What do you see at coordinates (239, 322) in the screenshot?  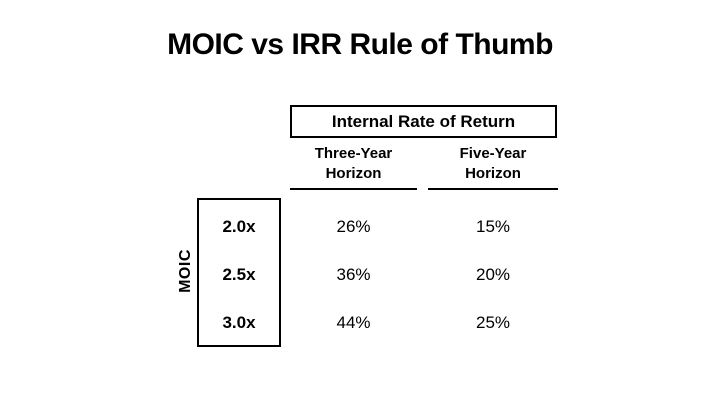 I see `moic-row-label-3: 3.0x` at bounding box center [239, 322].